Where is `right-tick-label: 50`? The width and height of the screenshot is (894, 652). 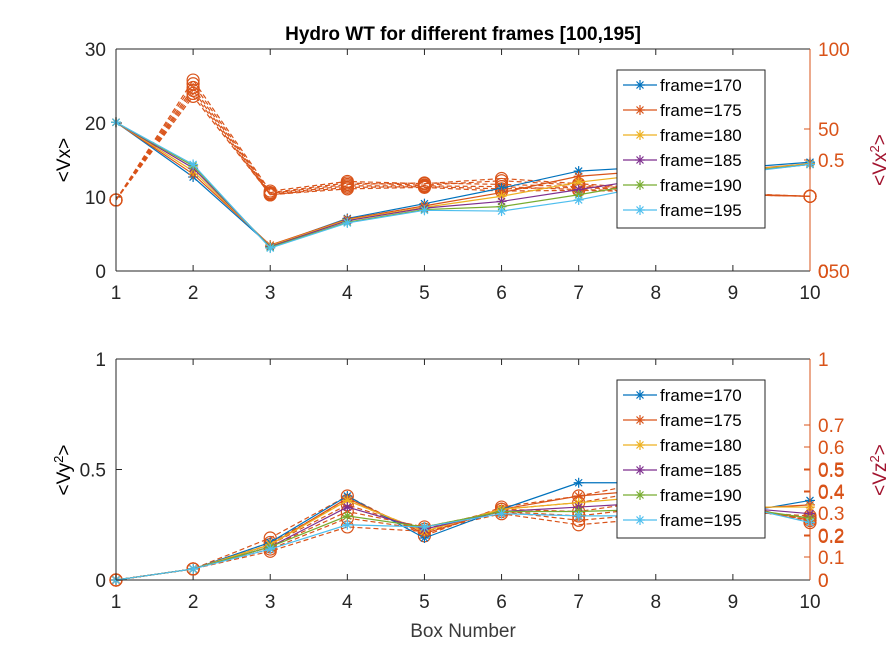
right-tick-label: 50 is located at coordinates (828, 130).